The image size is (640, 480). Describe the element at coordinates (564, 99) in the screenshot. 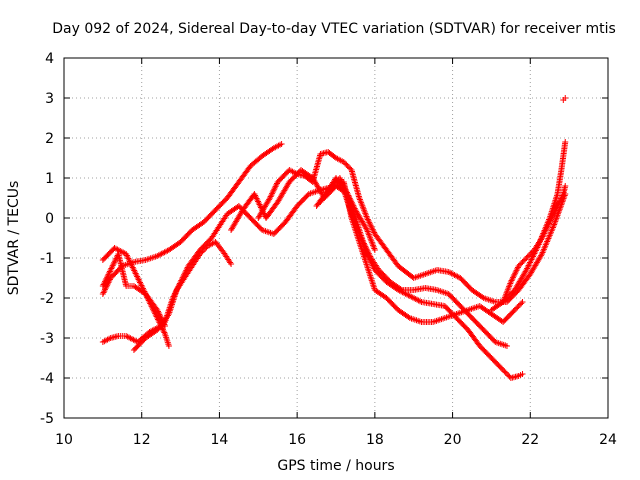

I see `series-track-l` at that location.